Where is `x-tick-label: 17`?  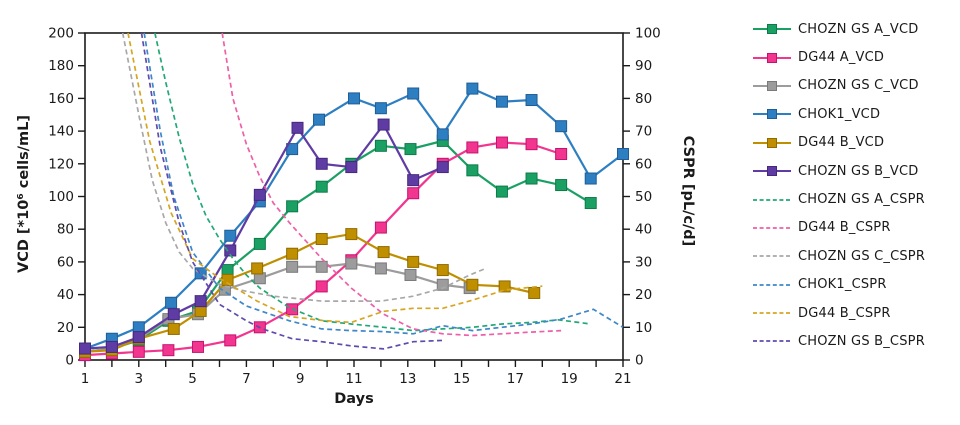 x-tick-label: 17 is located at coordinates (515, 379).